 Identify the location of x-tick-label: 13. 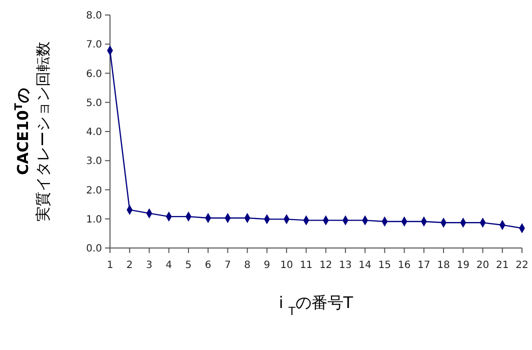
(345, 265).